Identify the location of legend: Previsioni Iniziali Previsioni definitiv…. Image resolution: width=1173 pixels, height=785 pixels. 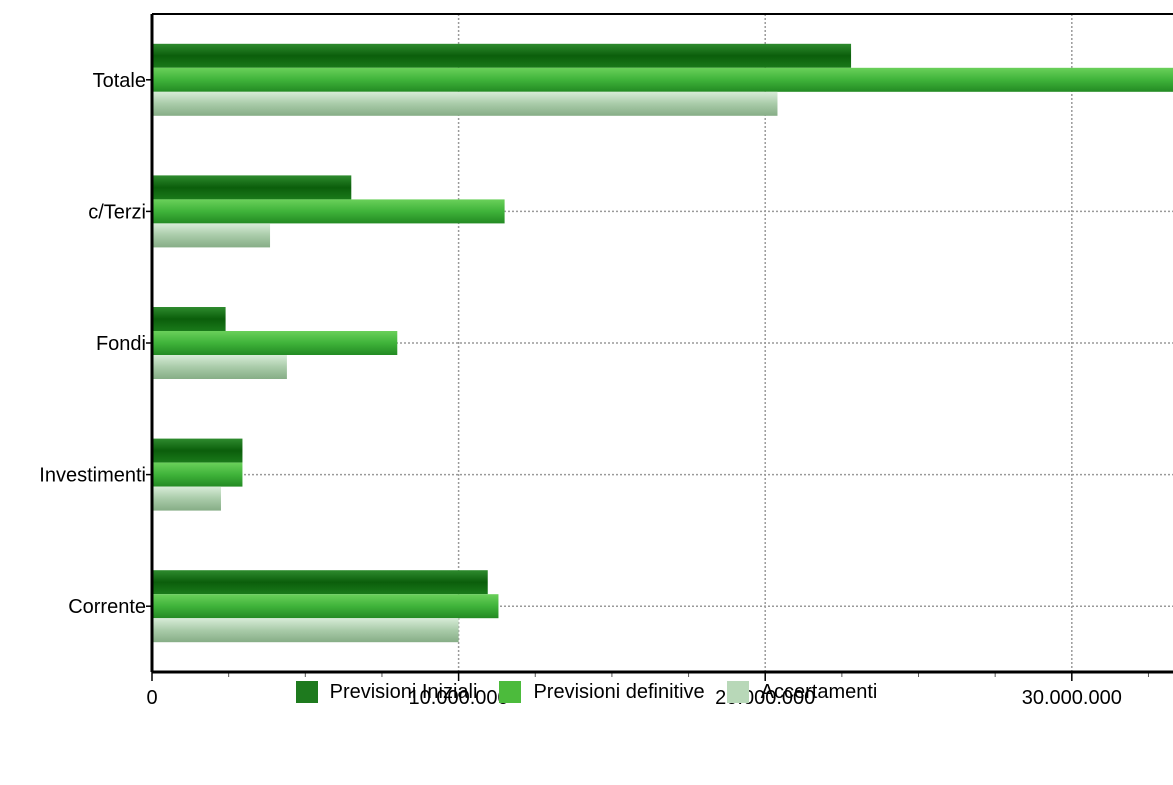
(586, 692).